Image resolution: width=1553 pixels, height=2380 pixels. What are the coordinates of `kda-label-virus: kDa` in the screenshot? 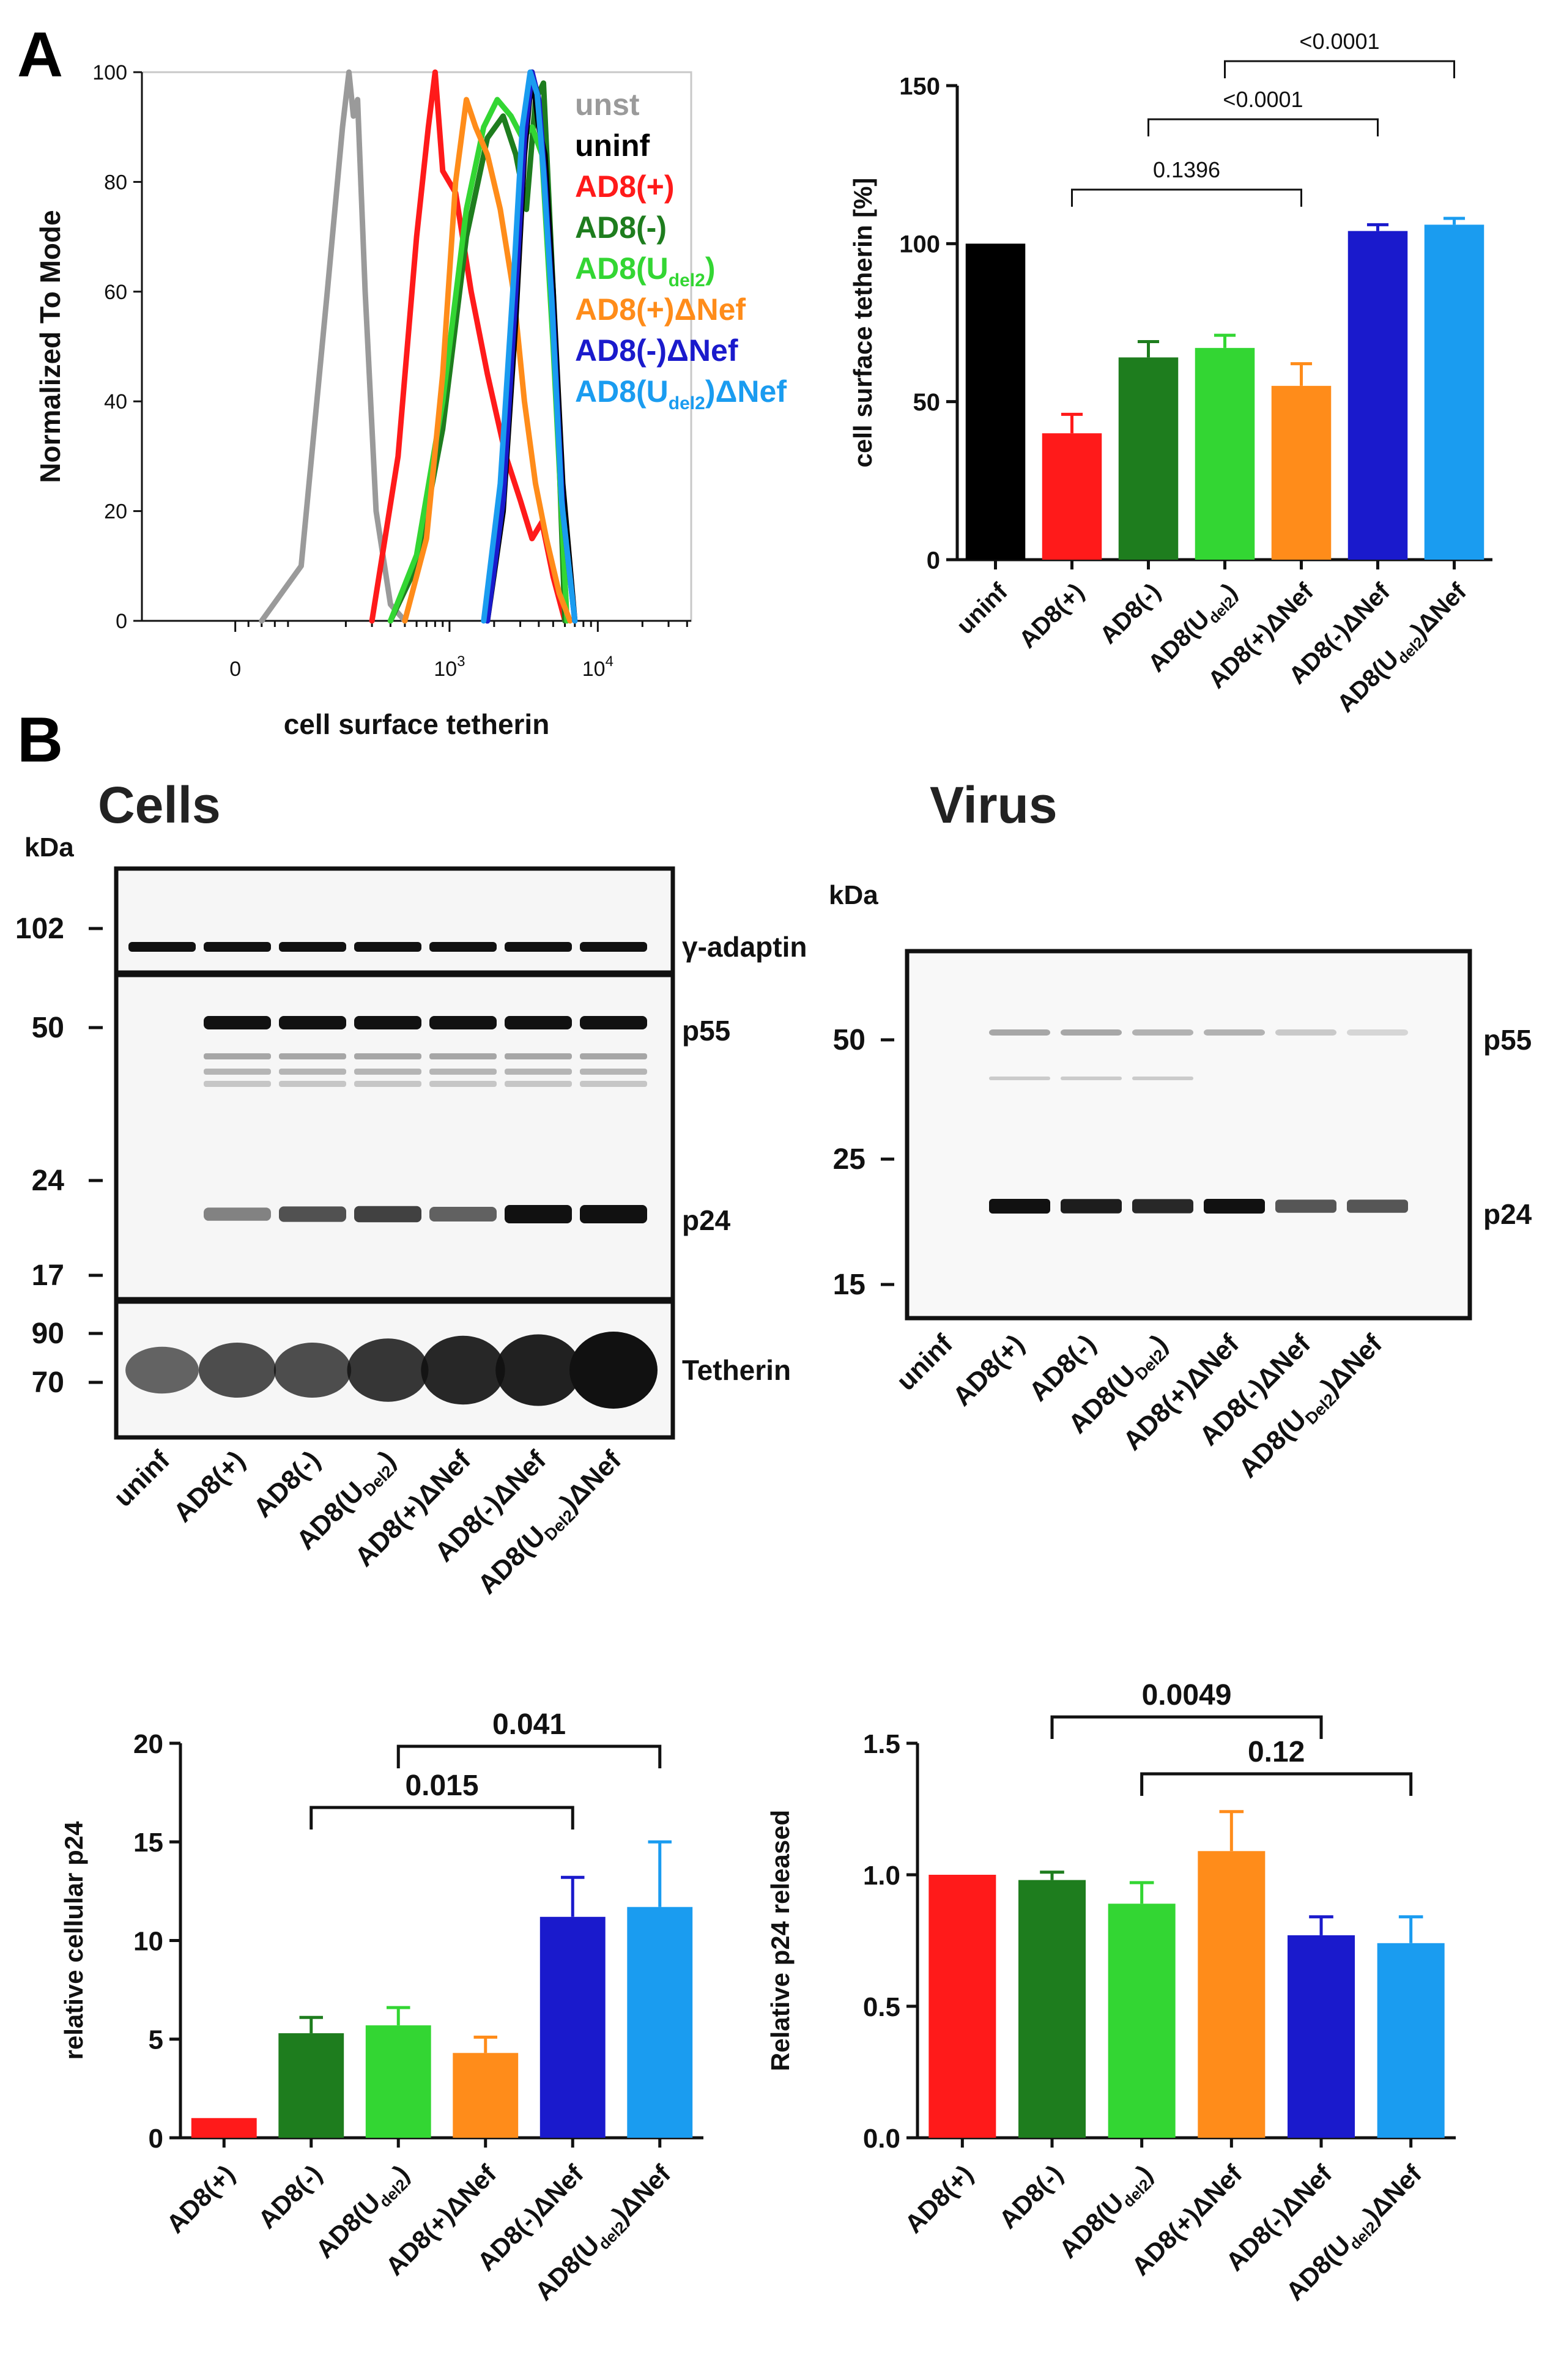 It's located at (853, 895).